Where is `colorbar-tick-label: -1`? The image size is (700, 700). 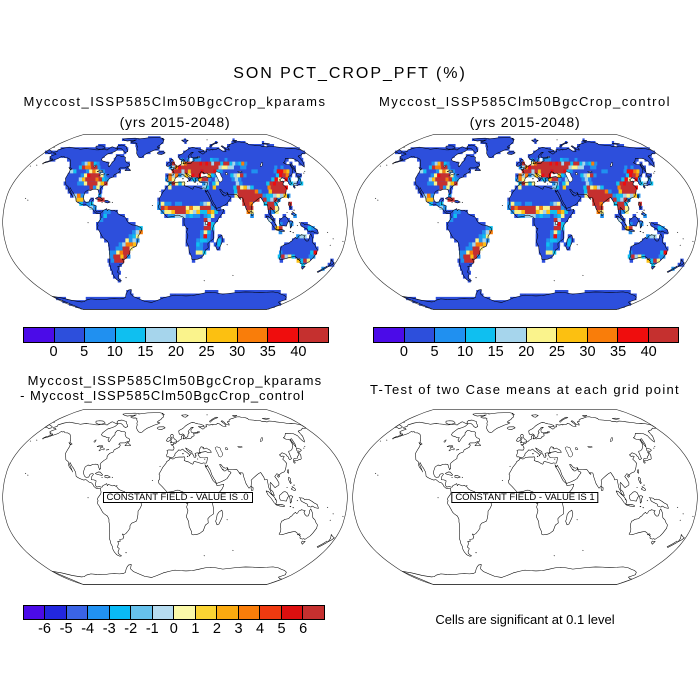
colorbar-tick-label: -1 is located at coordinates (152, 629).